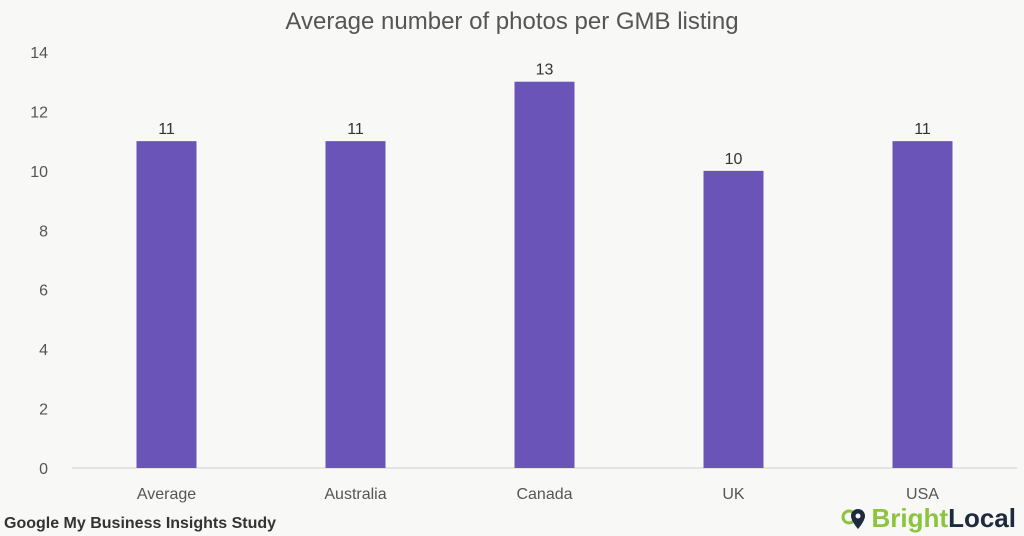  I want to click on location-pin-icon, so click(853, 518).